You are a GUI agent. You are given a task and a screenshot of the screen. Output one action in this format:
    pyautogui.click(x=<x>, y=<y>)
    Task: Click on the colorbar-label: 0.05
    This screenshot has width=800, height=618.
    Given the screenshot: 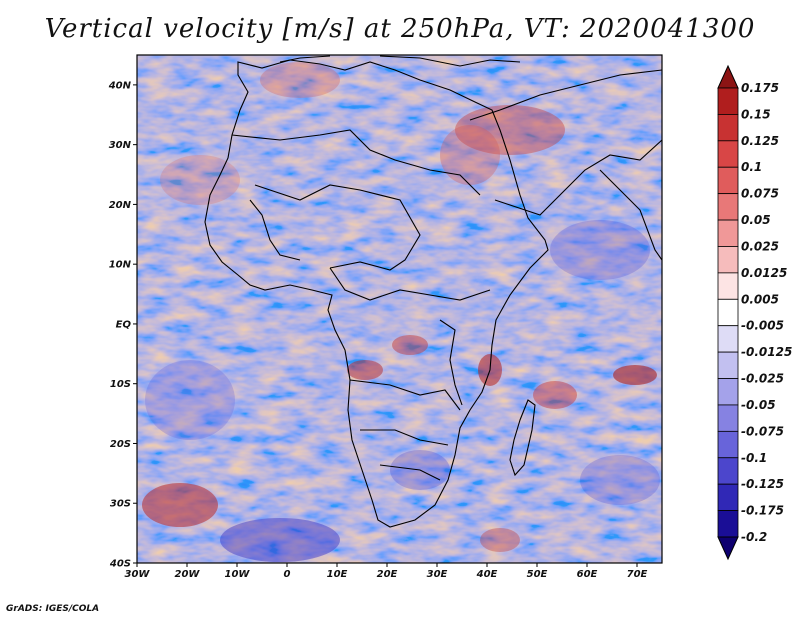 What is the action you would take?
    pyautogui.click(x=756, y=220)
    